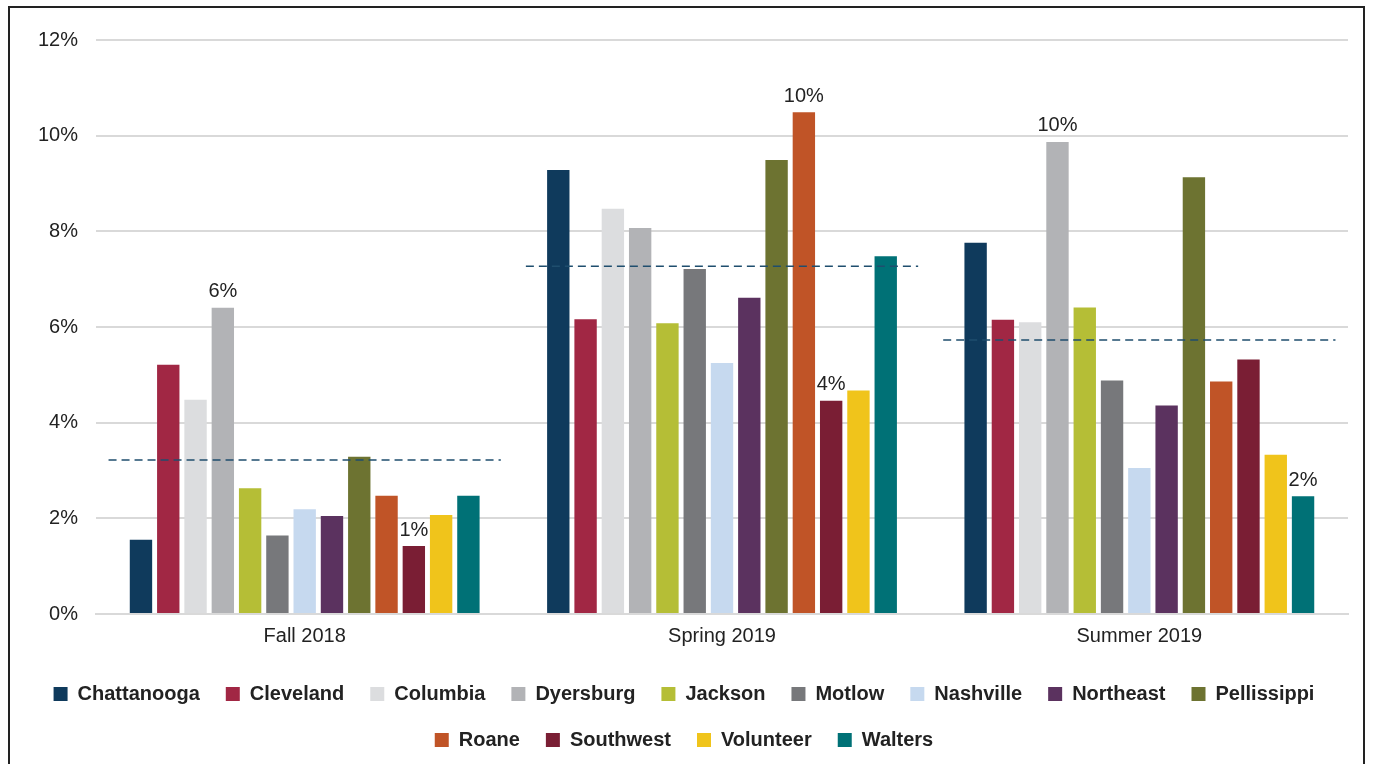 This screenshot has width=1376, height=764. What do you see at coordinates (1119, 692) in the screenshot?
I see `legend-label: Northeast` at bounding box center [1119, 692].